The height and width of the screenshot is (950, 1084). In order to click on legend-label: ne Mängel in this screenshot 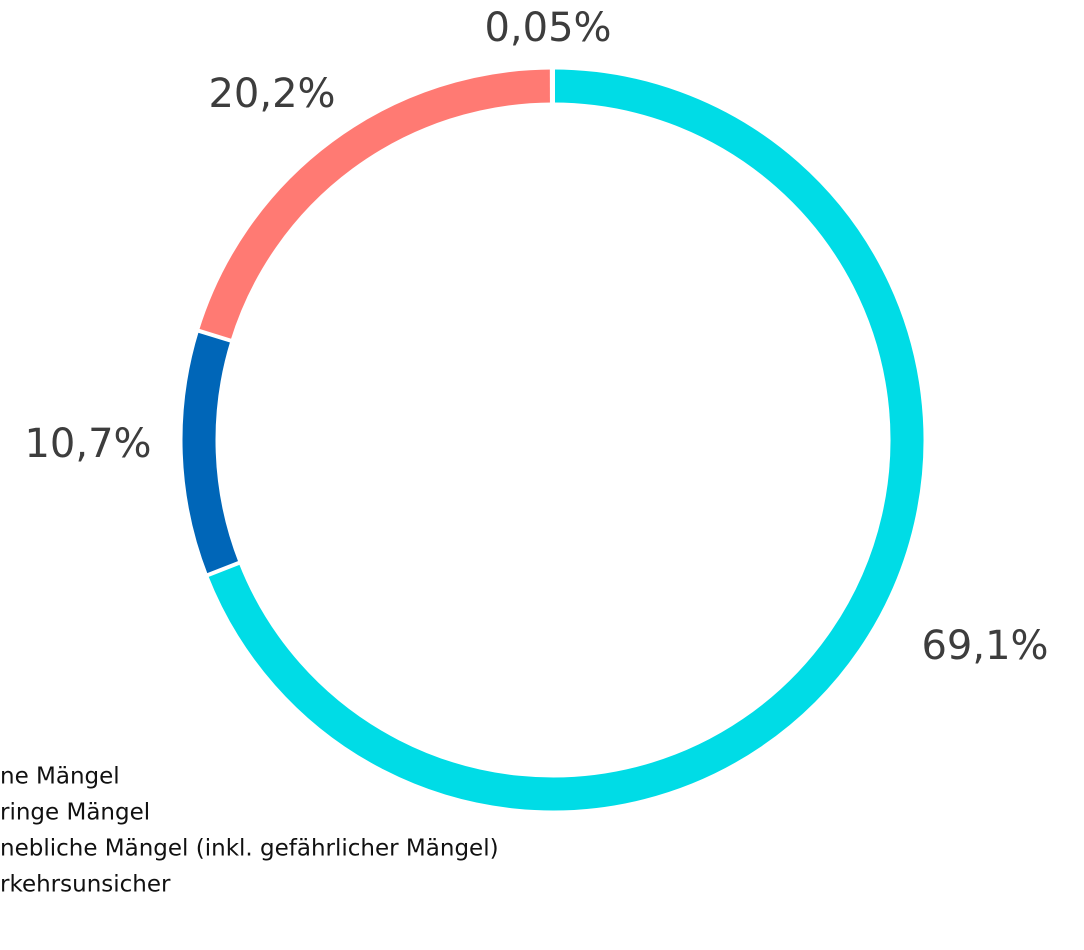, I will do `click(60, 777)`.